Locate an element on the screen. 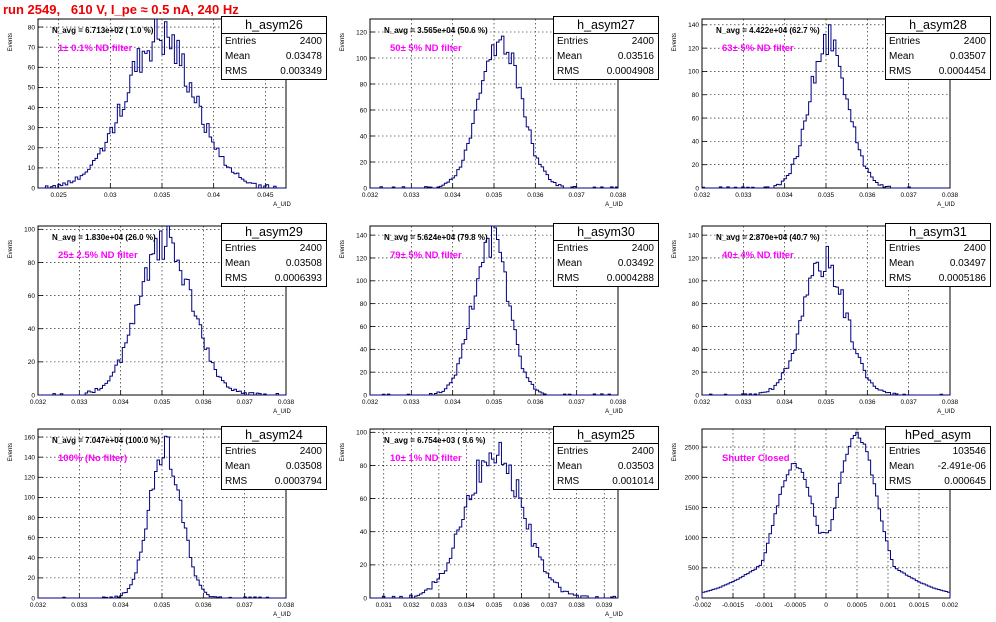 The width and height of the screenshot is (996, 622). stats-value-mean: 0.03478 is located at coordinates (303, 56).